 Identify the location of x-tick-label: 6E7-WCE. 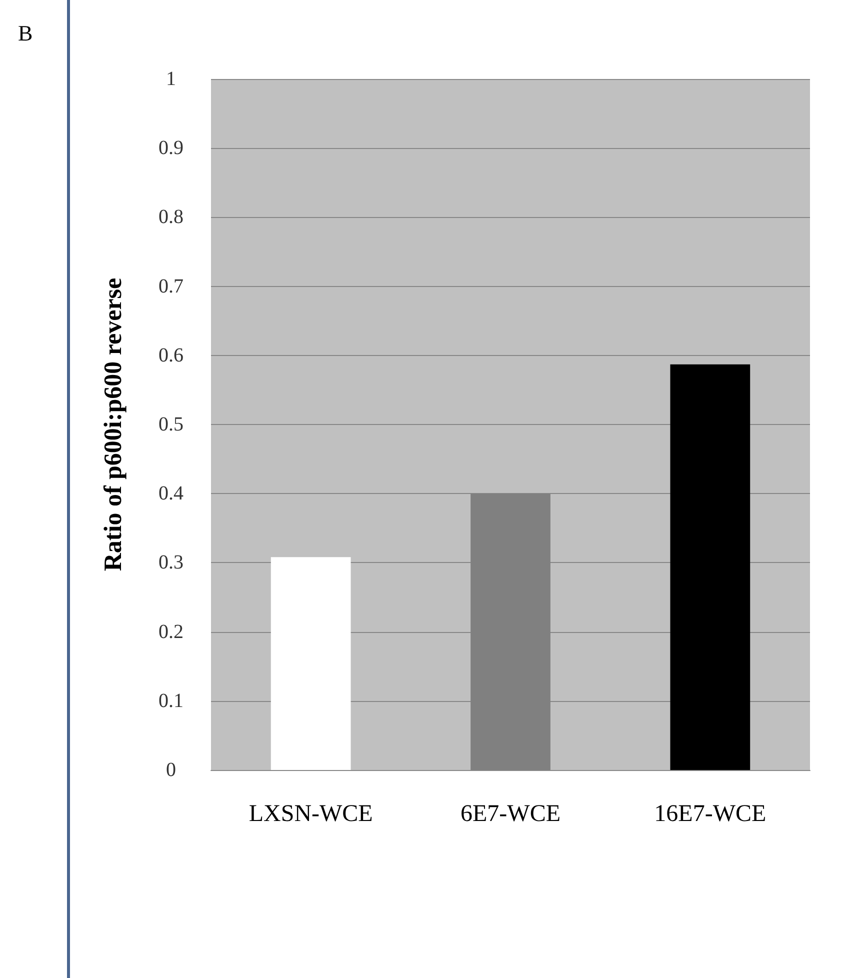
(510, 814).